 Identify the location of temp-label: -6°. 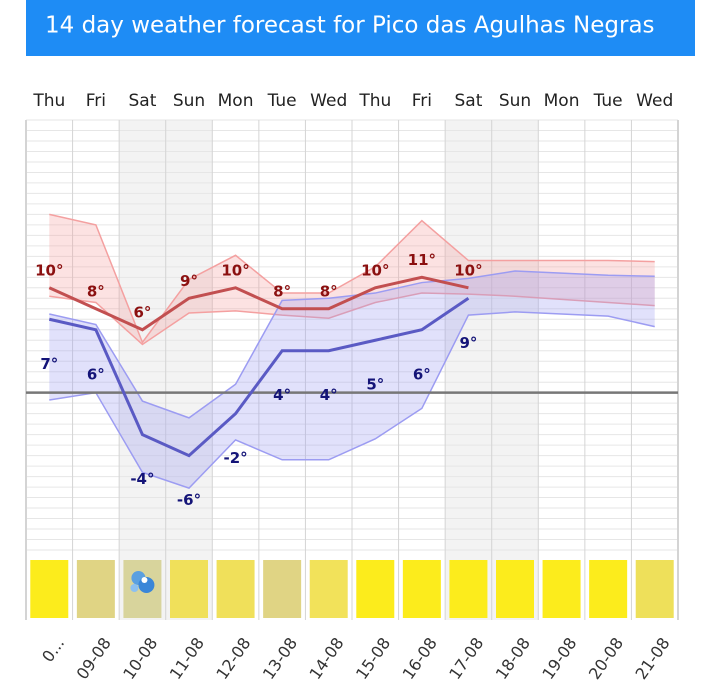
(189, 500).